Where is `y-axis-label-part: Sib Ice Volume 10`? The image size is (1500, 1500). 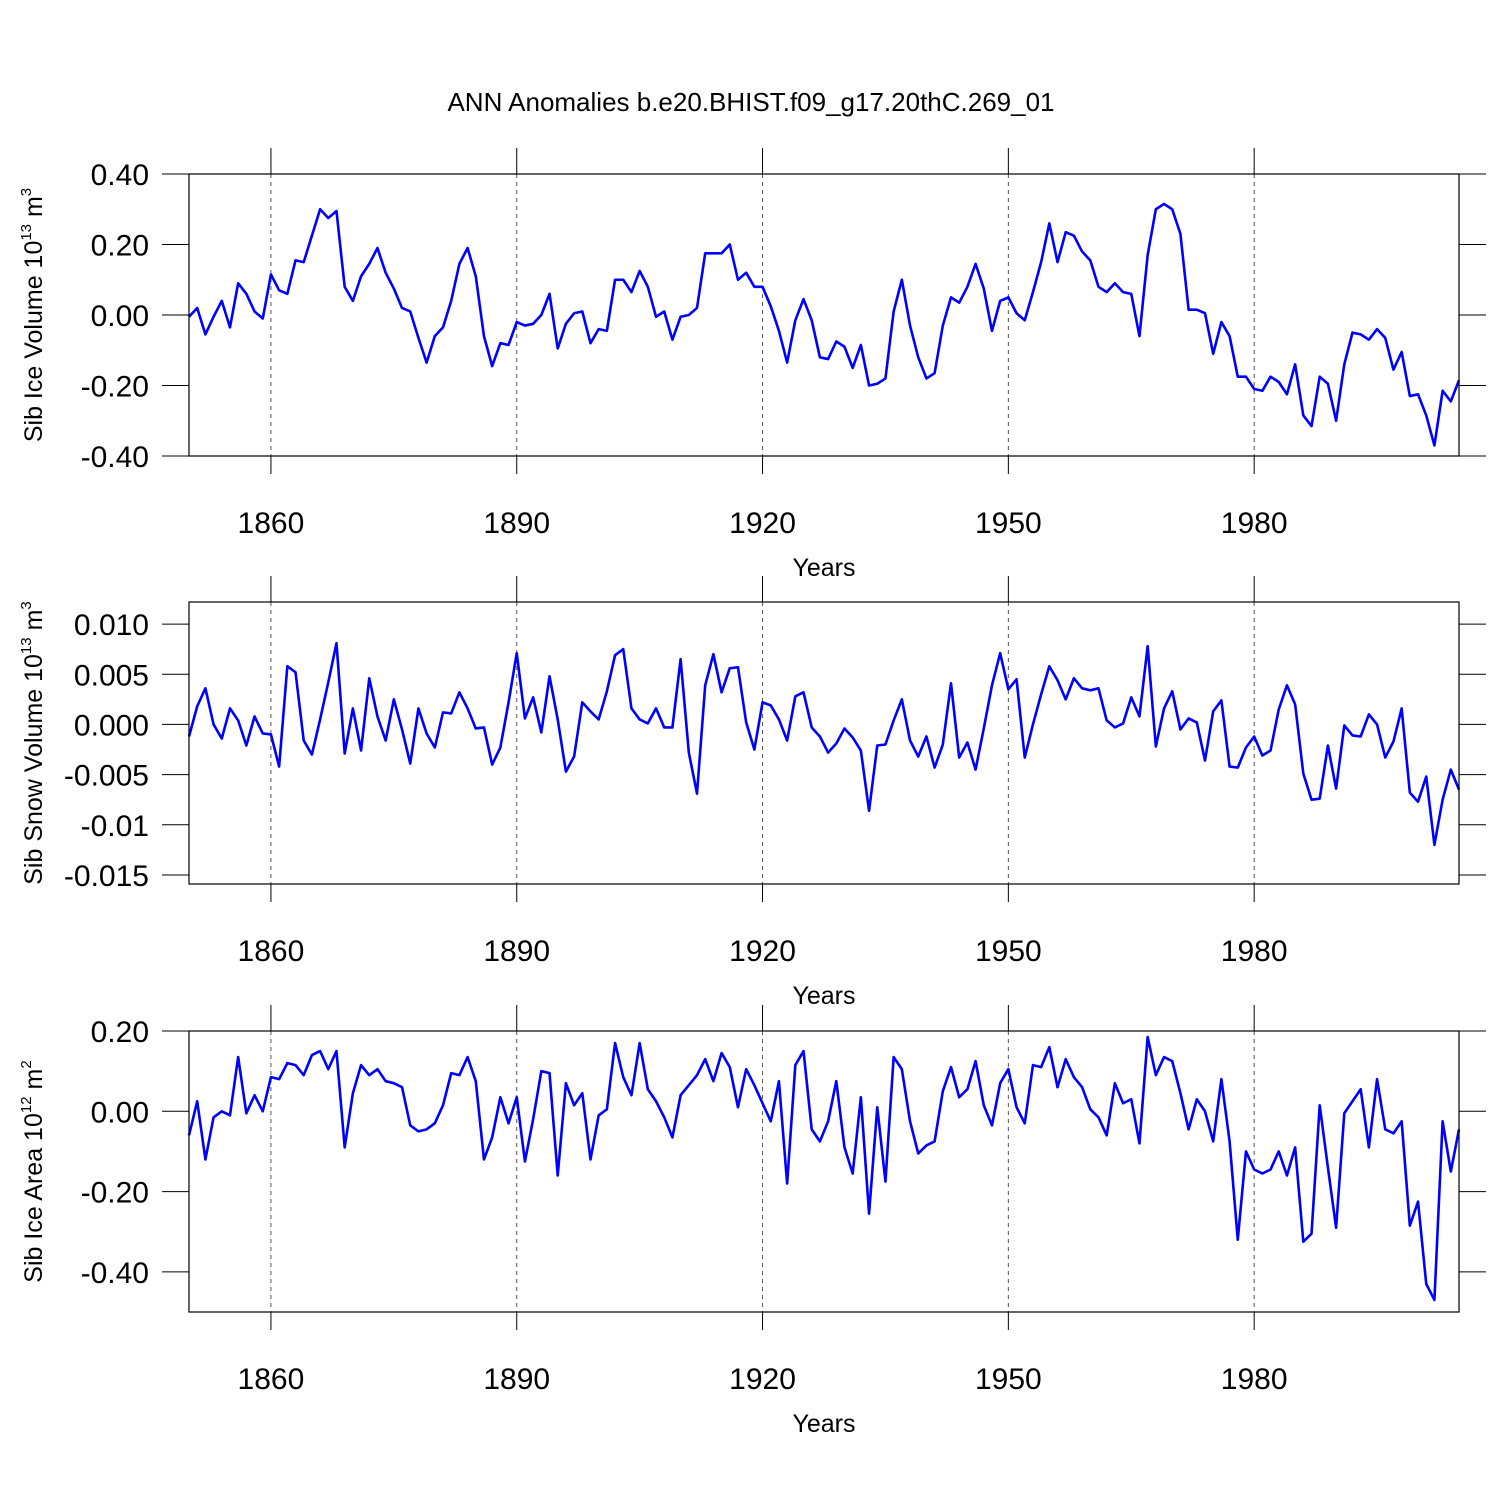
y-axis-label-part: Sib Ice Volume 10 is located at coordinates (34, 342).